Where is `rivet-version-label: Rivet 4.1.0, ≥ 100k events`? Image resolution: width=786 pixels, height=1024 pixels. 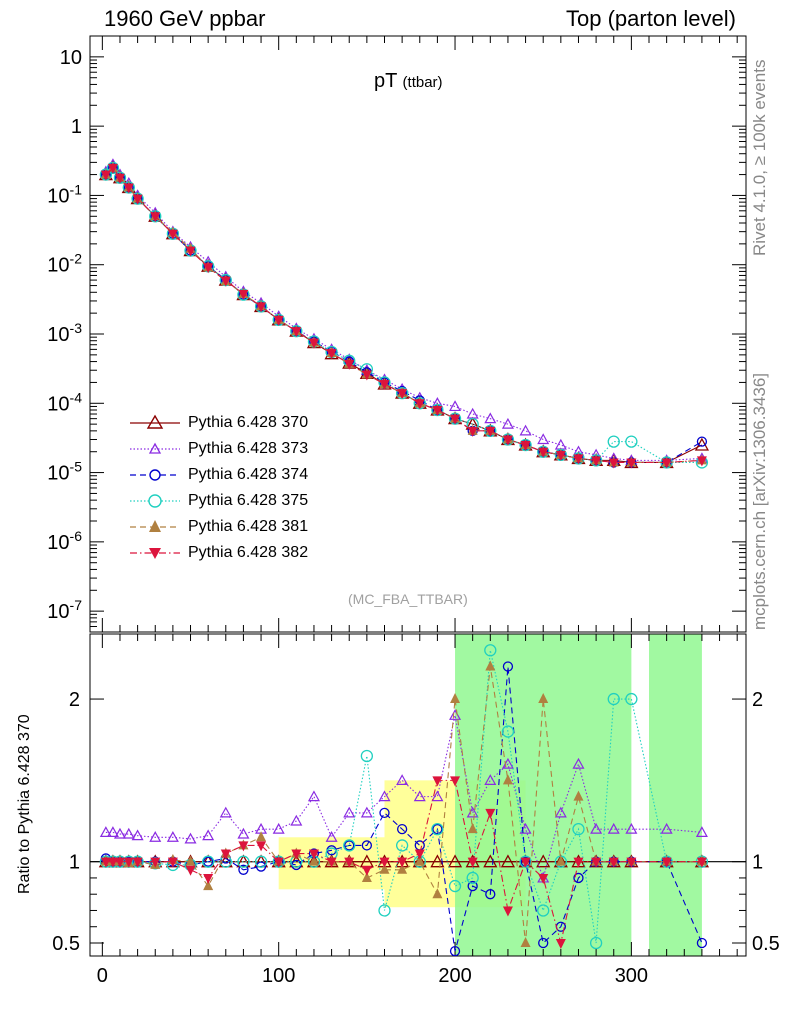
rivet-version-label: Rivet 4.1.0, ≥ 100k events is located at coordinates (759, 157).